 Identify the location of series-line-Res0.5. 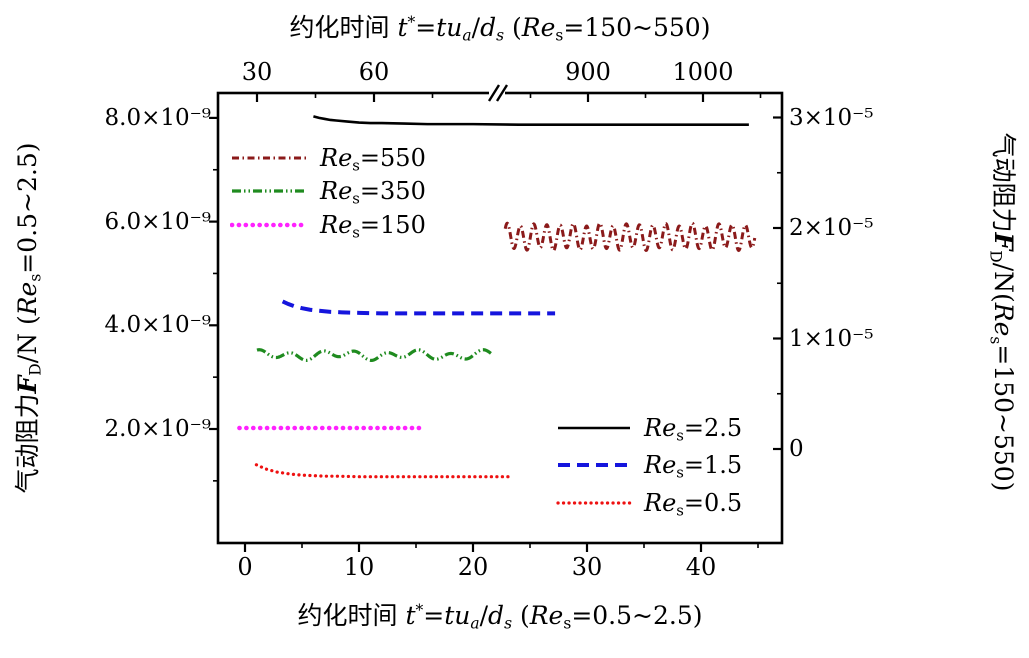
(384, 471).